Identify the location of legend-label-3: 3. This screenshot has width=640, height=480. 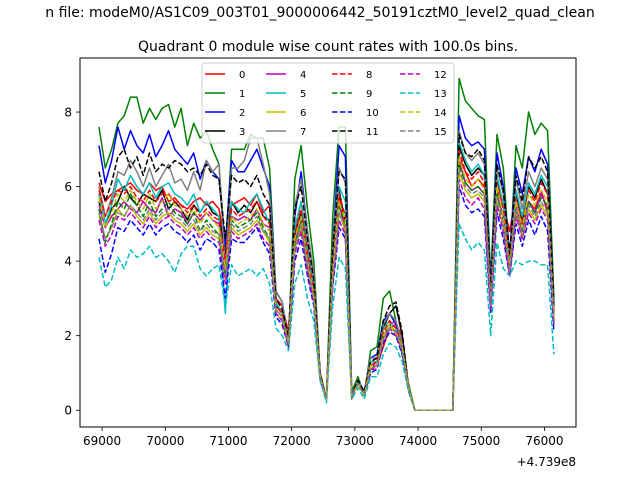
(242, 132).